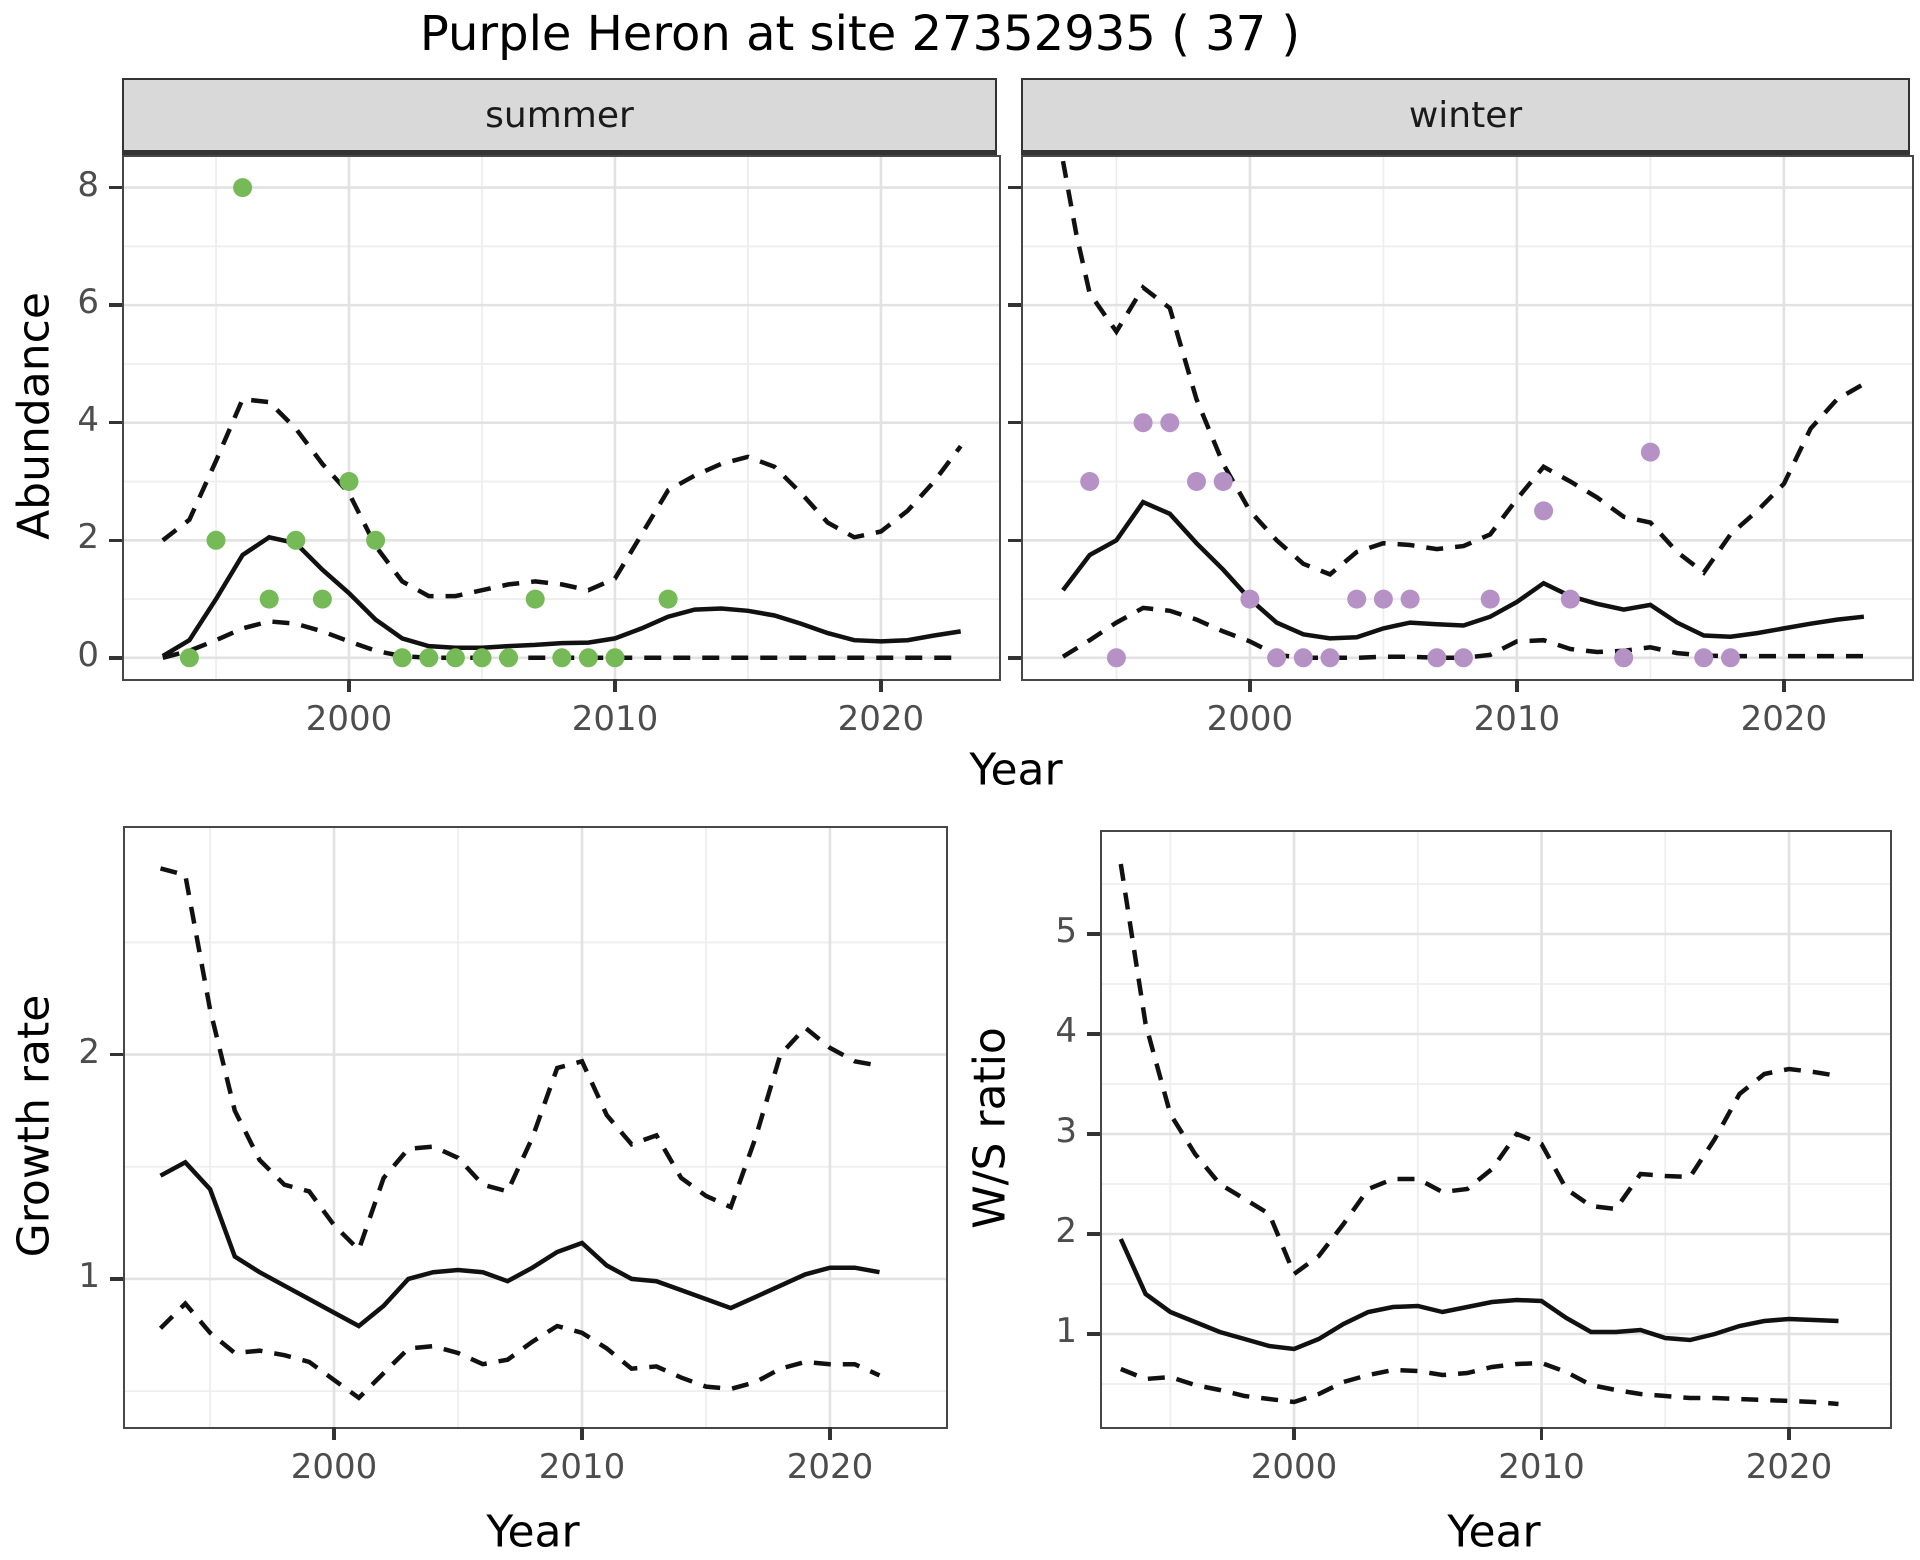  Describe the element at coordinates (1066, 1031) in the screenshot. I see `y-tick-label: 4` at that location.